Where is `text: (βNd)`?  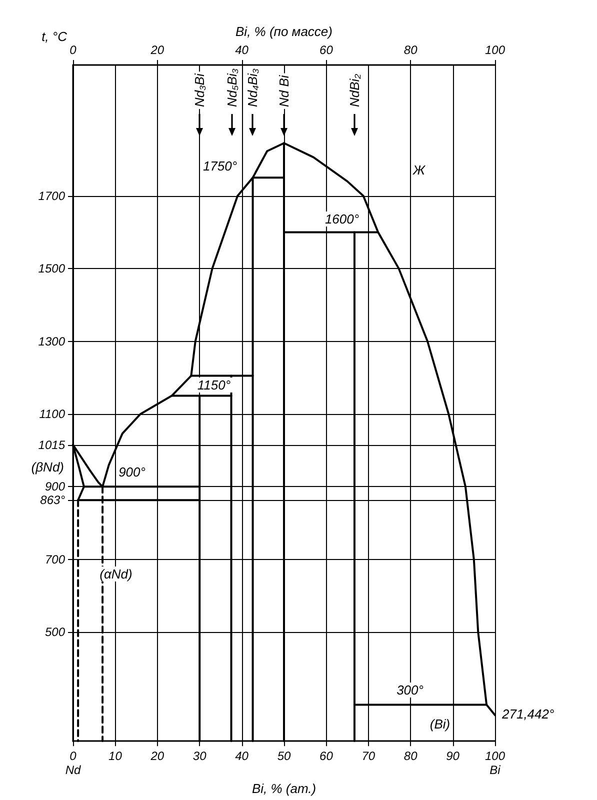 text: (βNd) is located at coordinates (47, 467).